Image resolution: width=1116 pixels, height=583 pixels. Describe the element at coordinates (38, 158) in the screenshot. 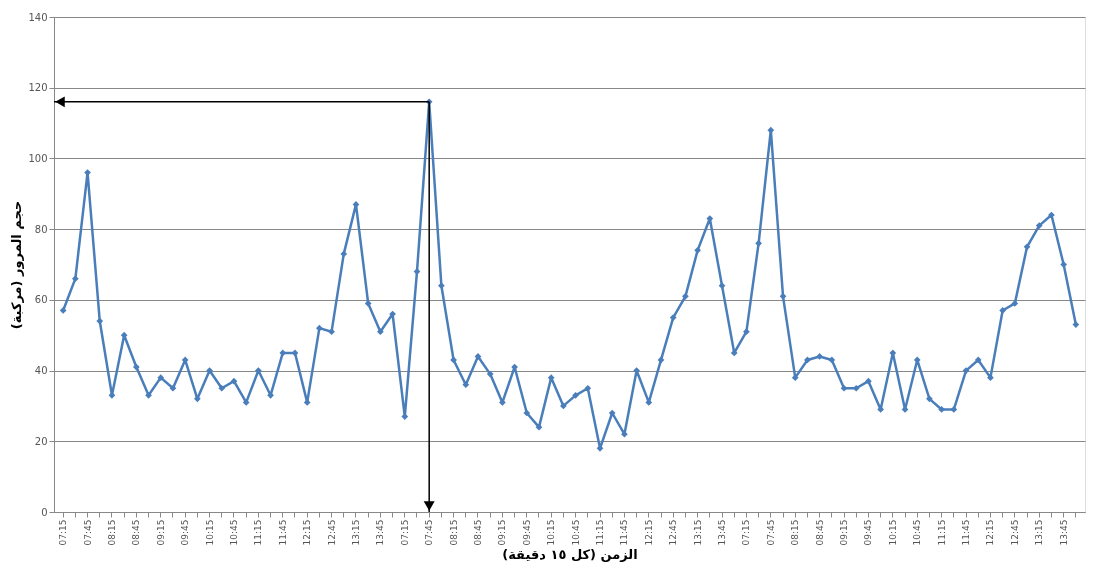

I see `y-tick-label: 100` at that location.